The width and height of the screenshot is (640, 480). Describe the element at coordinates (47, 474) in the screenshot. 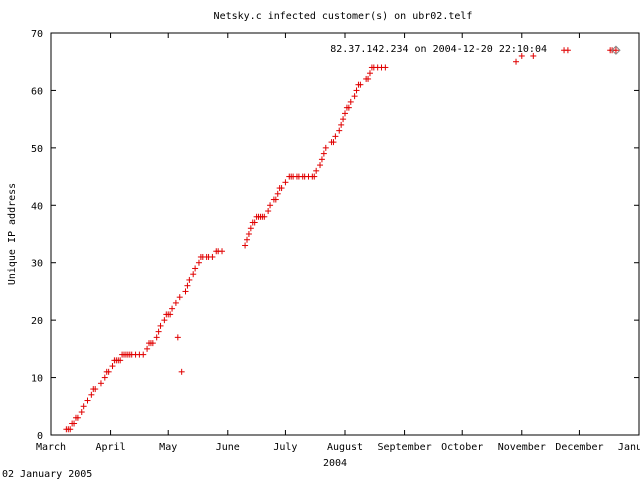

I see `footer-date: 02 January 2005` at that location.